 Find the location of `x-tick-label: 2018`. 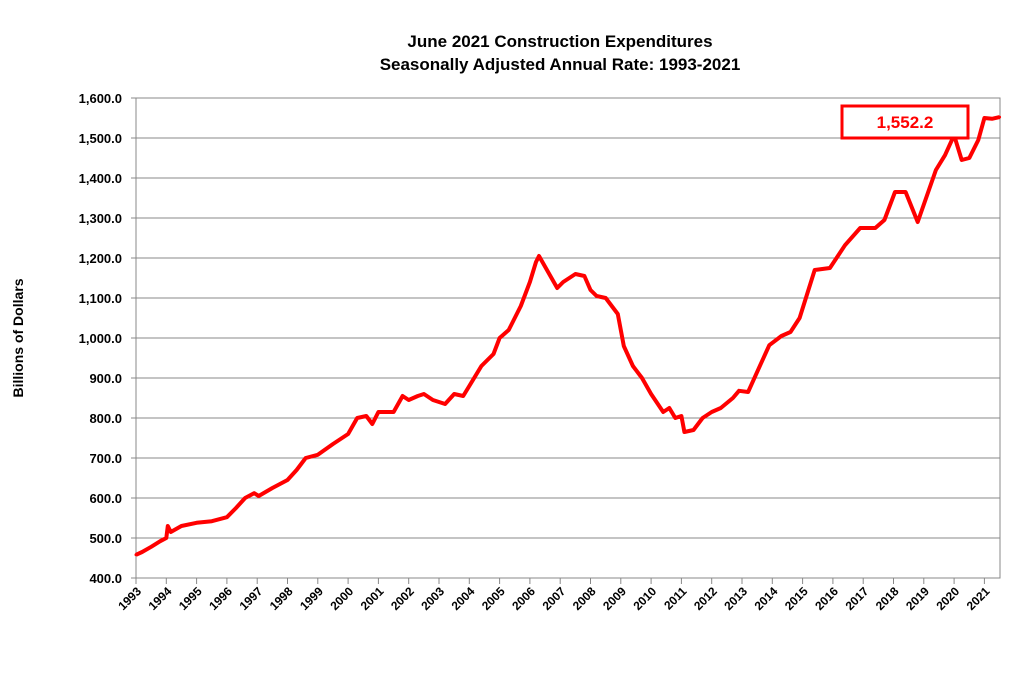

x-tick-label: 2018 is located at coordinates (887, 598).